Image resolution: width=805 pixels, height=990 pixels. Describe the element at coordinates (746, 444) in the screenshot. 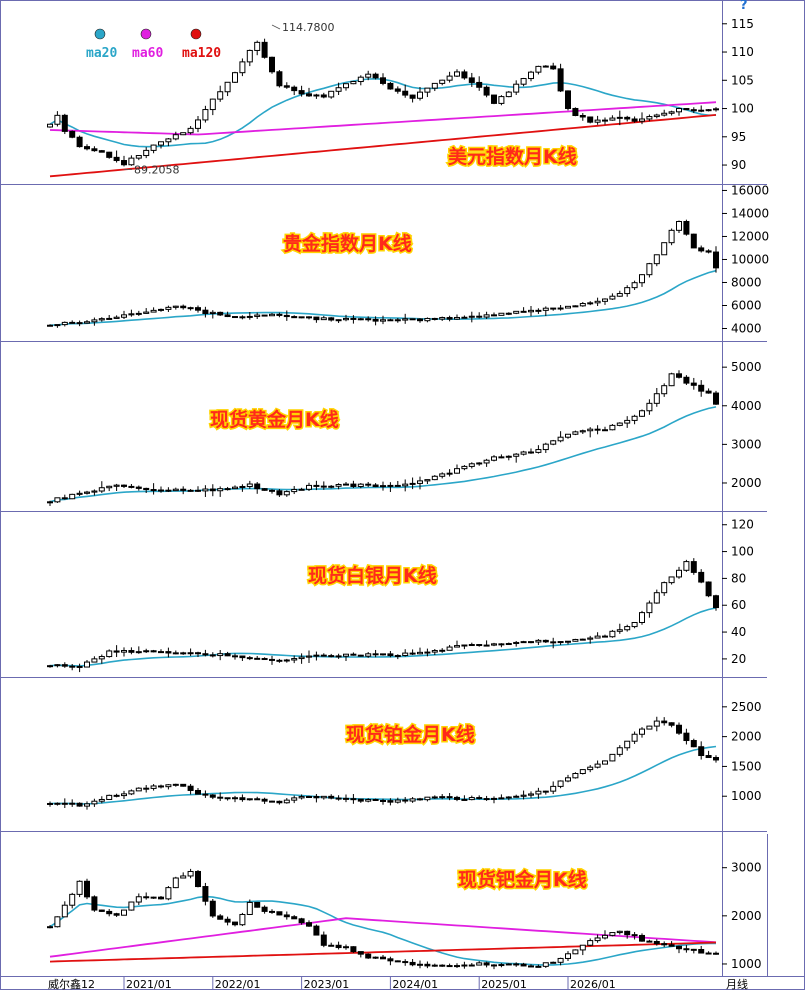

I see `y-tick-label: 3000` at that location.